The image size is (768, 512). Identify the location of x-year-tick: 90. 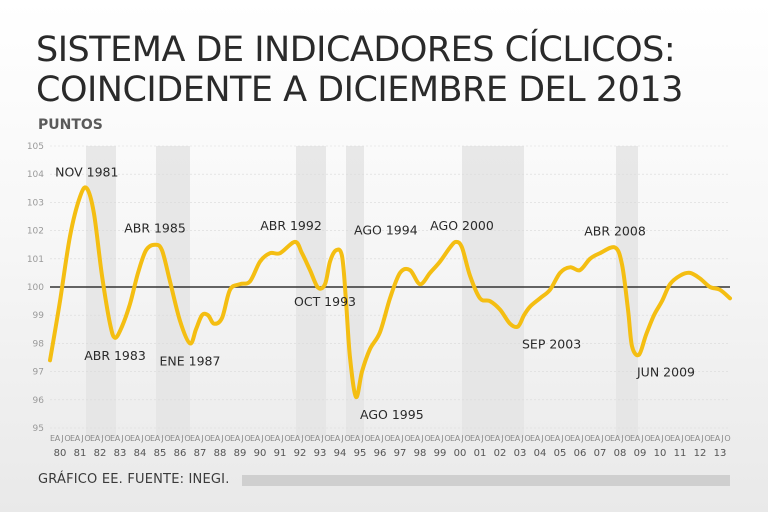
(260, 453).